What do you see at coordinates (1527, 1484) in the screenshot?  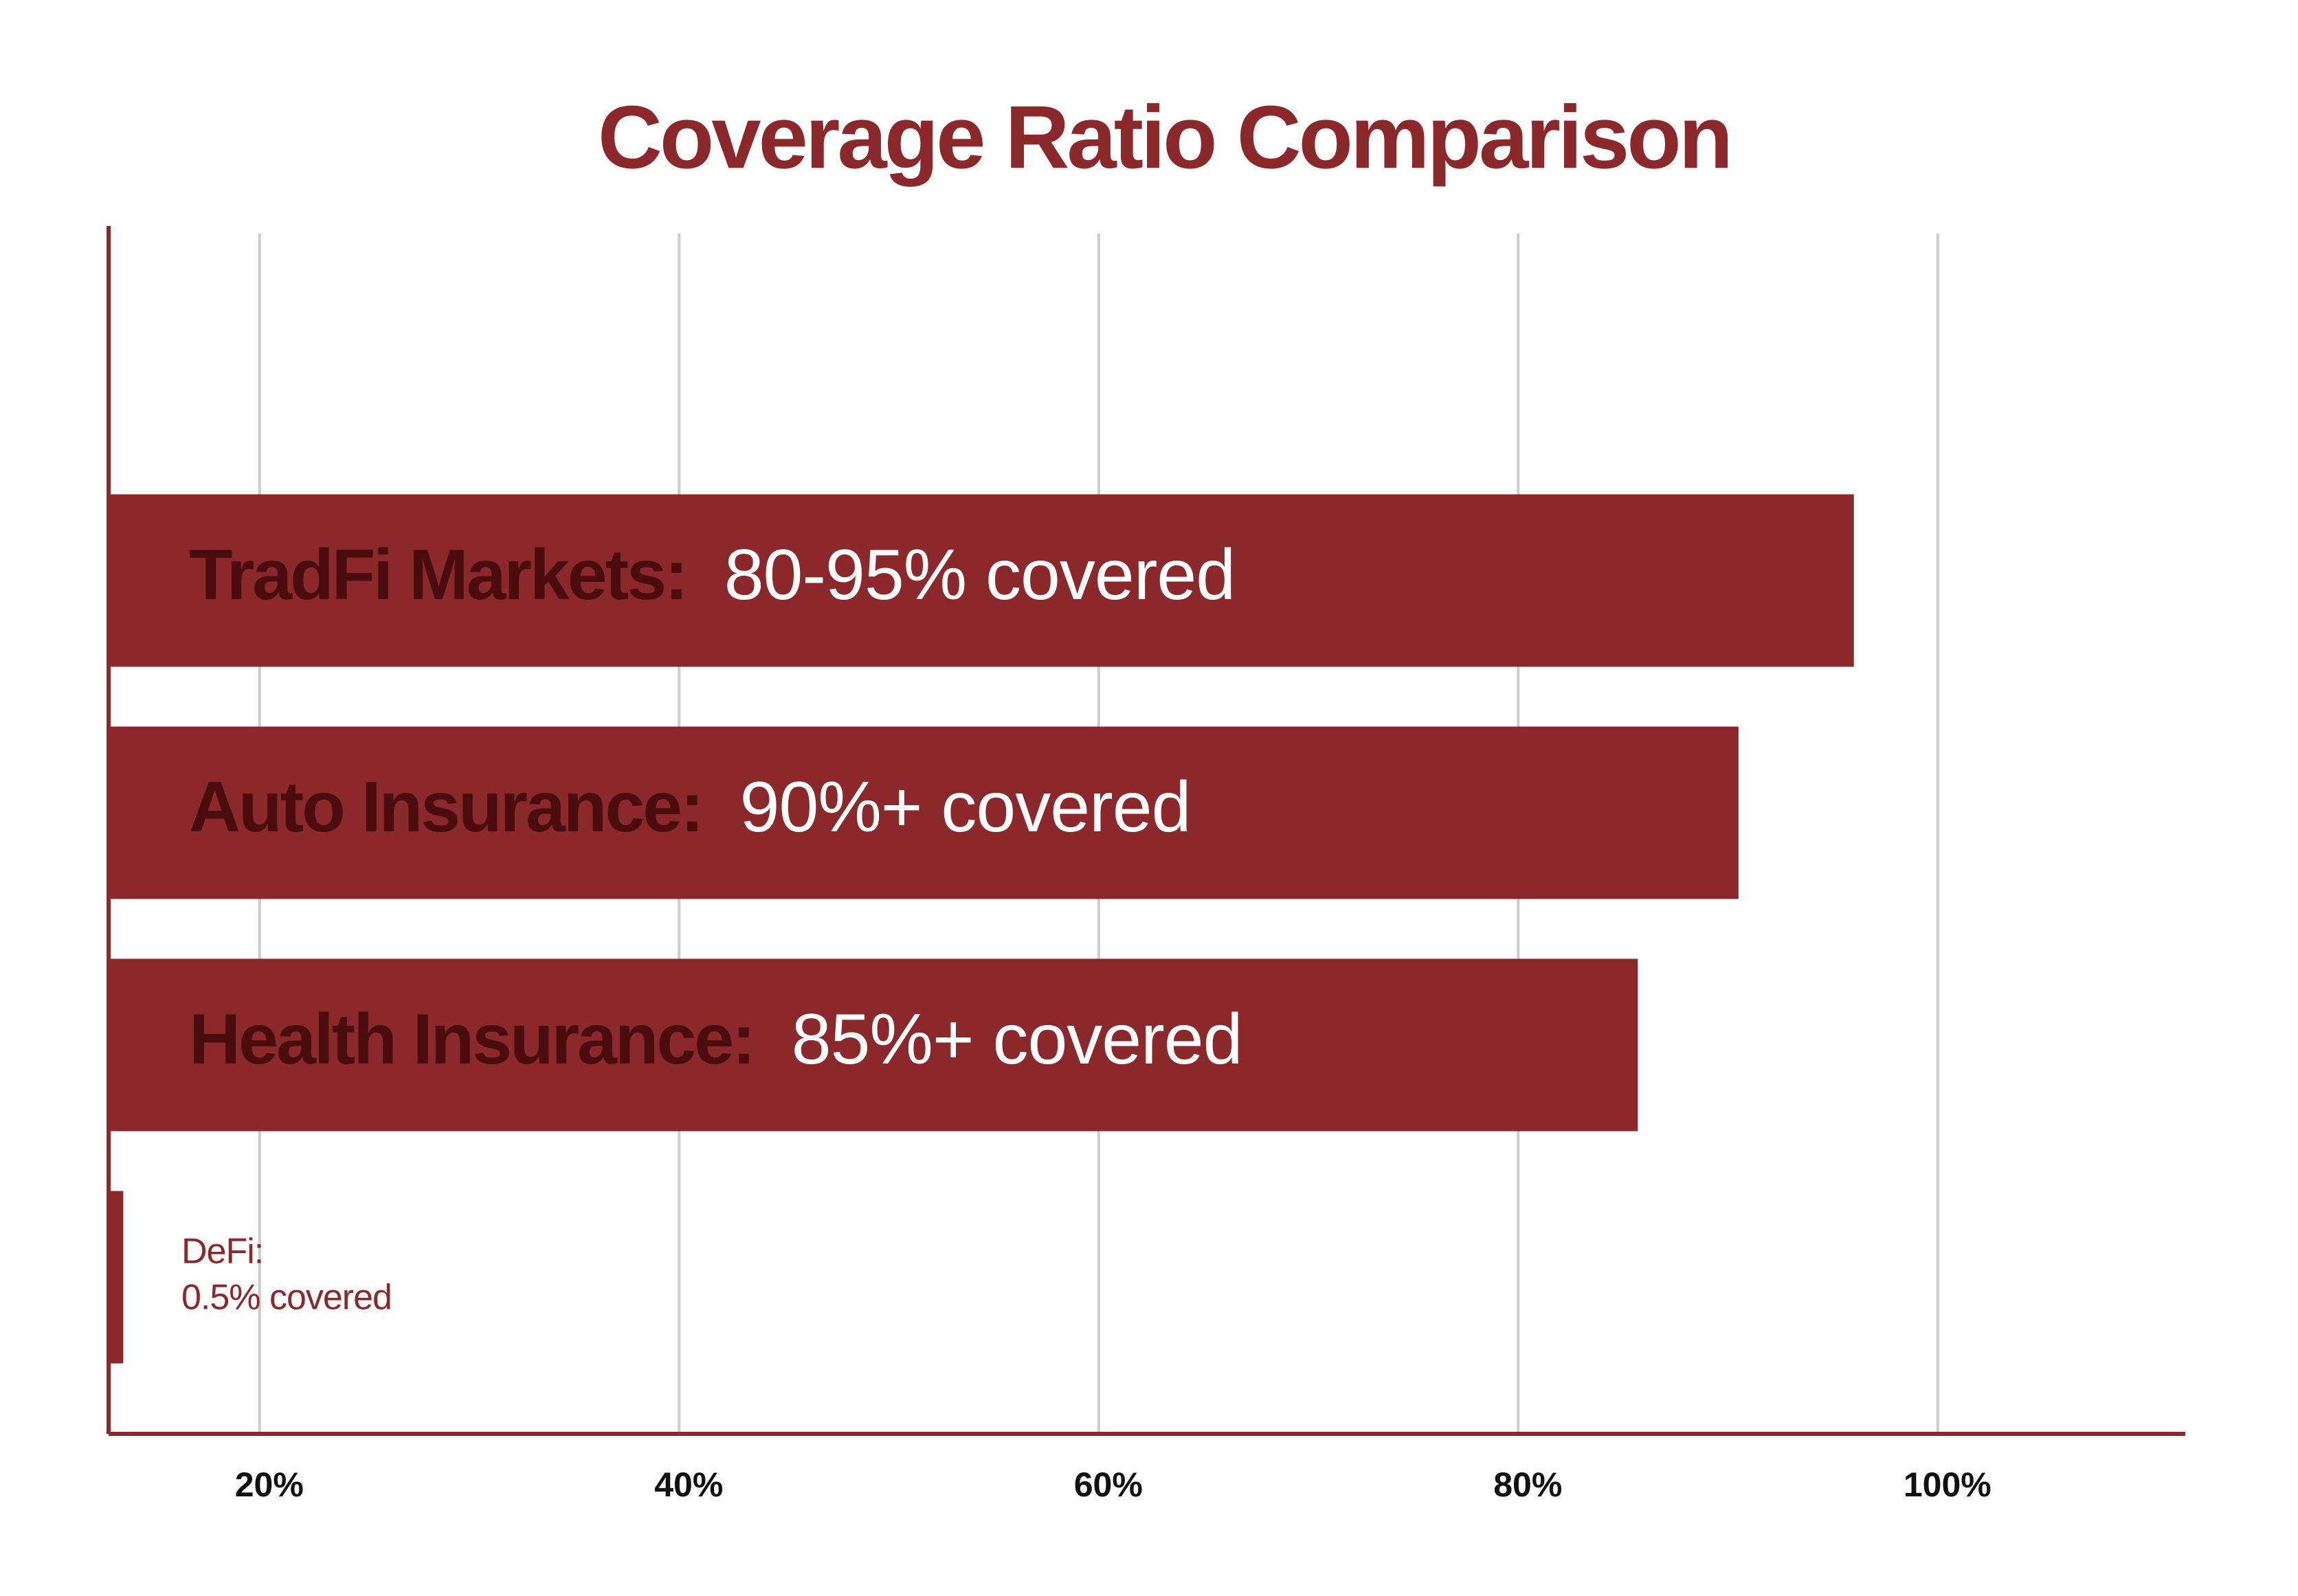 I see `x-tick-label: 80%` at bounding box center [1527, 1484].